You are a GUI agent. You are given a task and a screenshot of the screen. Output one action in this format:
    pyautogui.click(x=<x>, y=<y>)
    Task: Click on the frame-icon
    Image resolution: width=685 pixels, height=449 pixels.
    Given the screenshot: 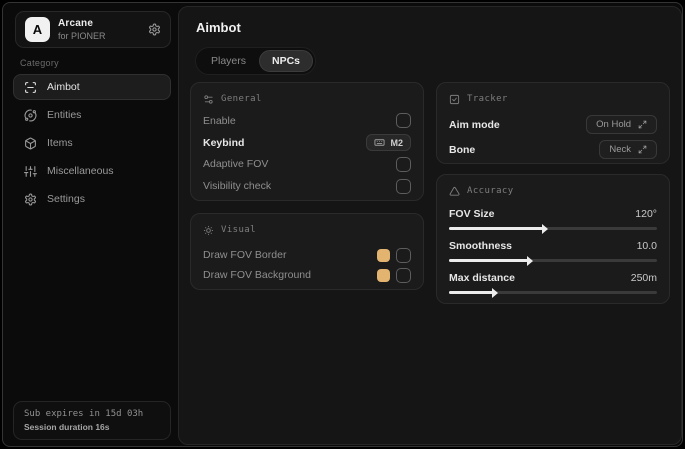 What is the action you would take?
    pyautogui.click(x=454, y=99)
    